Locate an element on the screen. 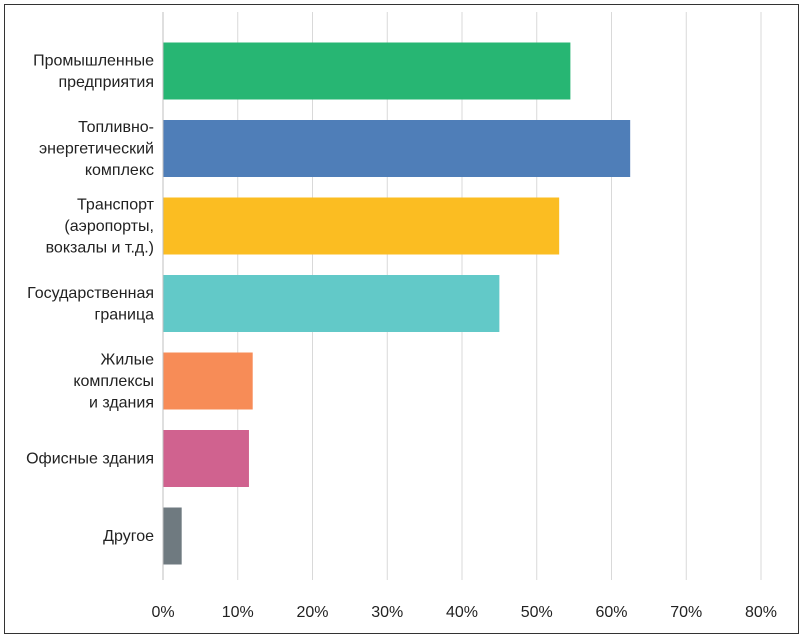  category-label-line: комплексы is located at coordinates (113, 381).